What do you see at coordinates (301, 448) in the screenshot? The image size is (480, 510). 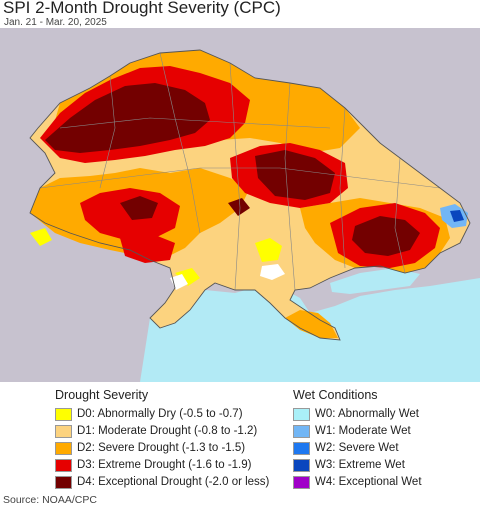 I see `legend-swatch-w2` at bounding box center [301, 448].